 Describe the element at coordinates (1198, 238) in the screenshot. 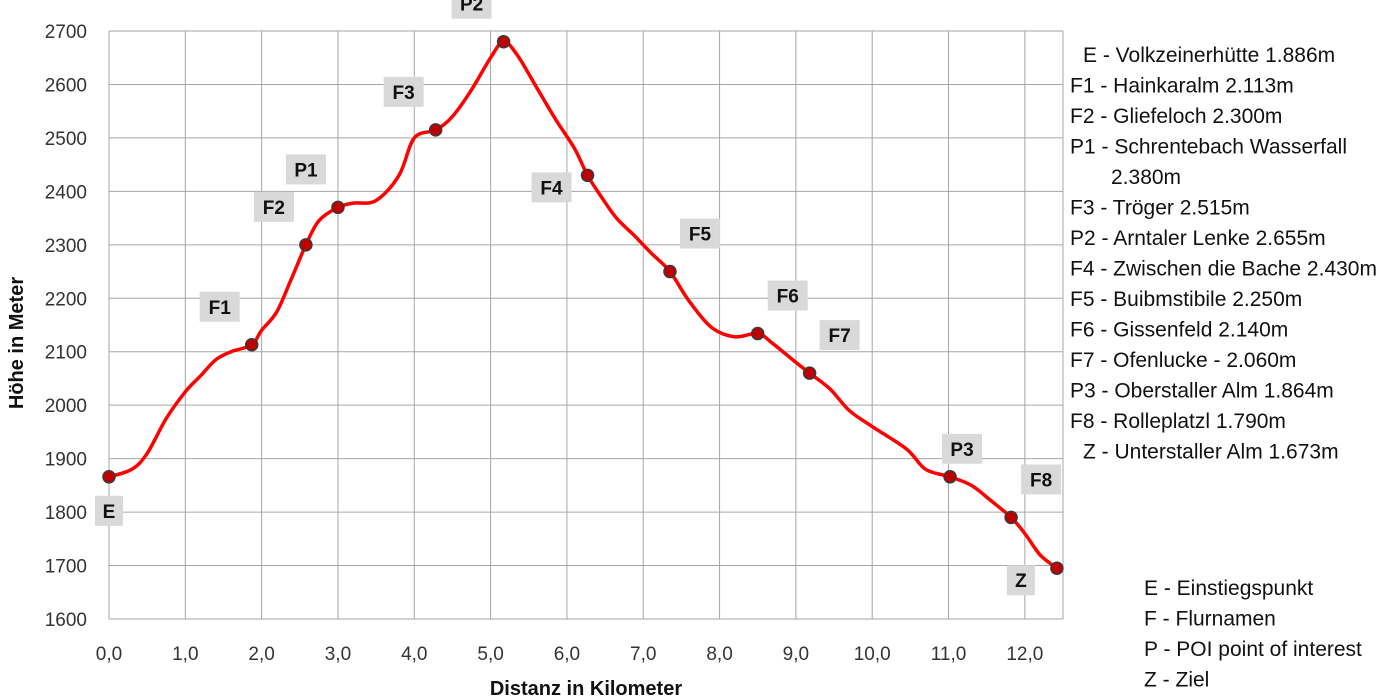

I see `legend-entry: P2 - Arntaler Lenke 2.655m` at that location.